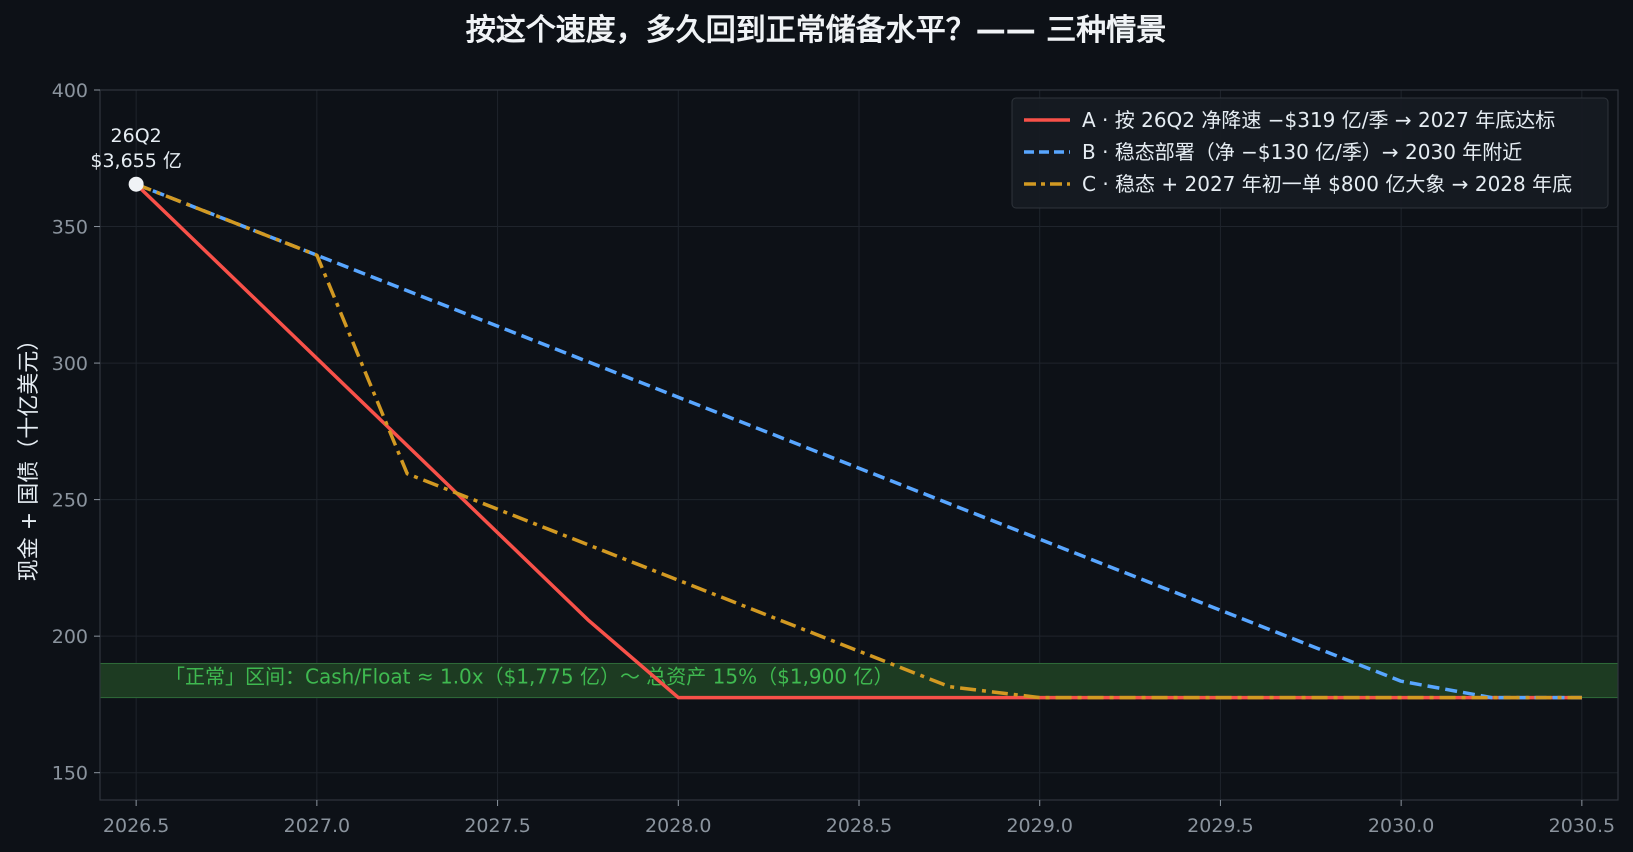 This screenshot has height=852, width=1633. I want to click on chart-title: 按这个速度，多久回到正常储备水平？—— 三种情景, so click(816, 30).